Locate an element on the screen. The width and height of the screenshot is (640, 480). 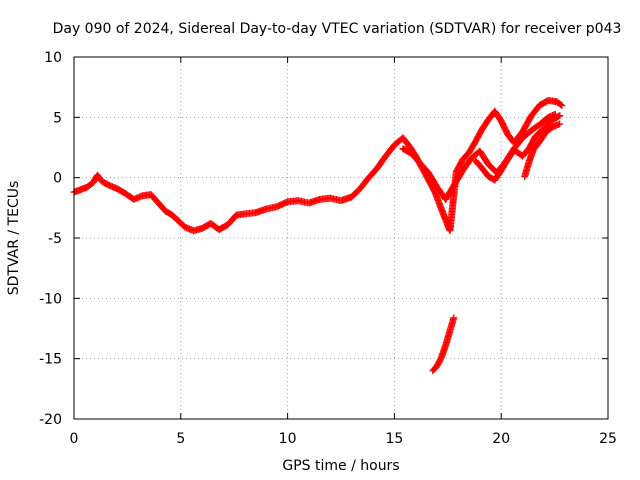
y-tick-label: -10 is located at coordinates (50, 299).